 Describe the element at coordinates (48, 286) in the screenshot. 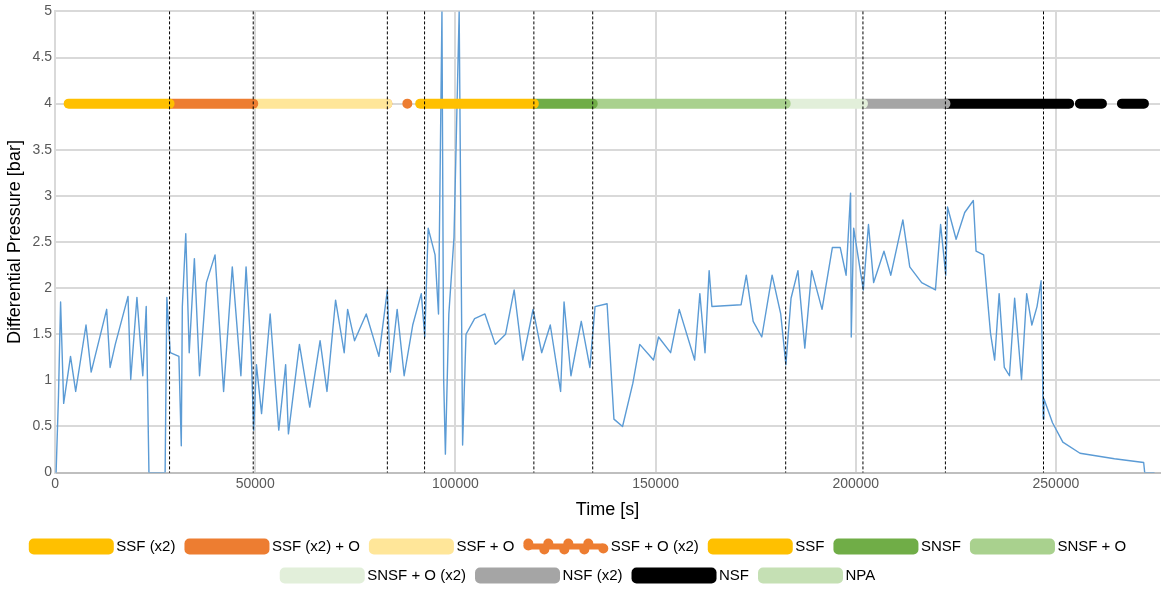

I see `y-tick-label: 2` at that location.